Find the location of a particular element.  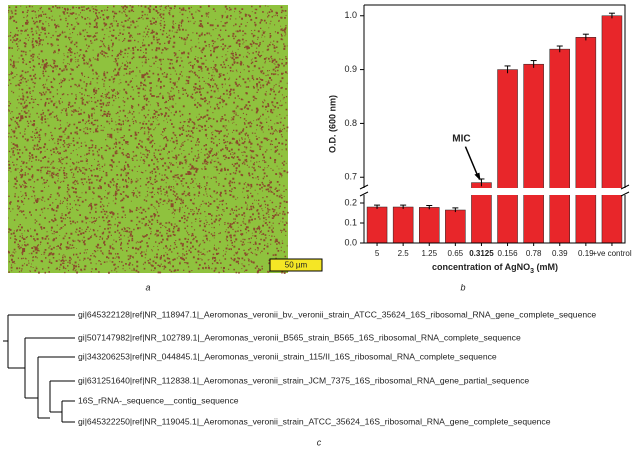

x-axis-label: concentration of AgNO3 (mM) is located at coordinates (495, 268).